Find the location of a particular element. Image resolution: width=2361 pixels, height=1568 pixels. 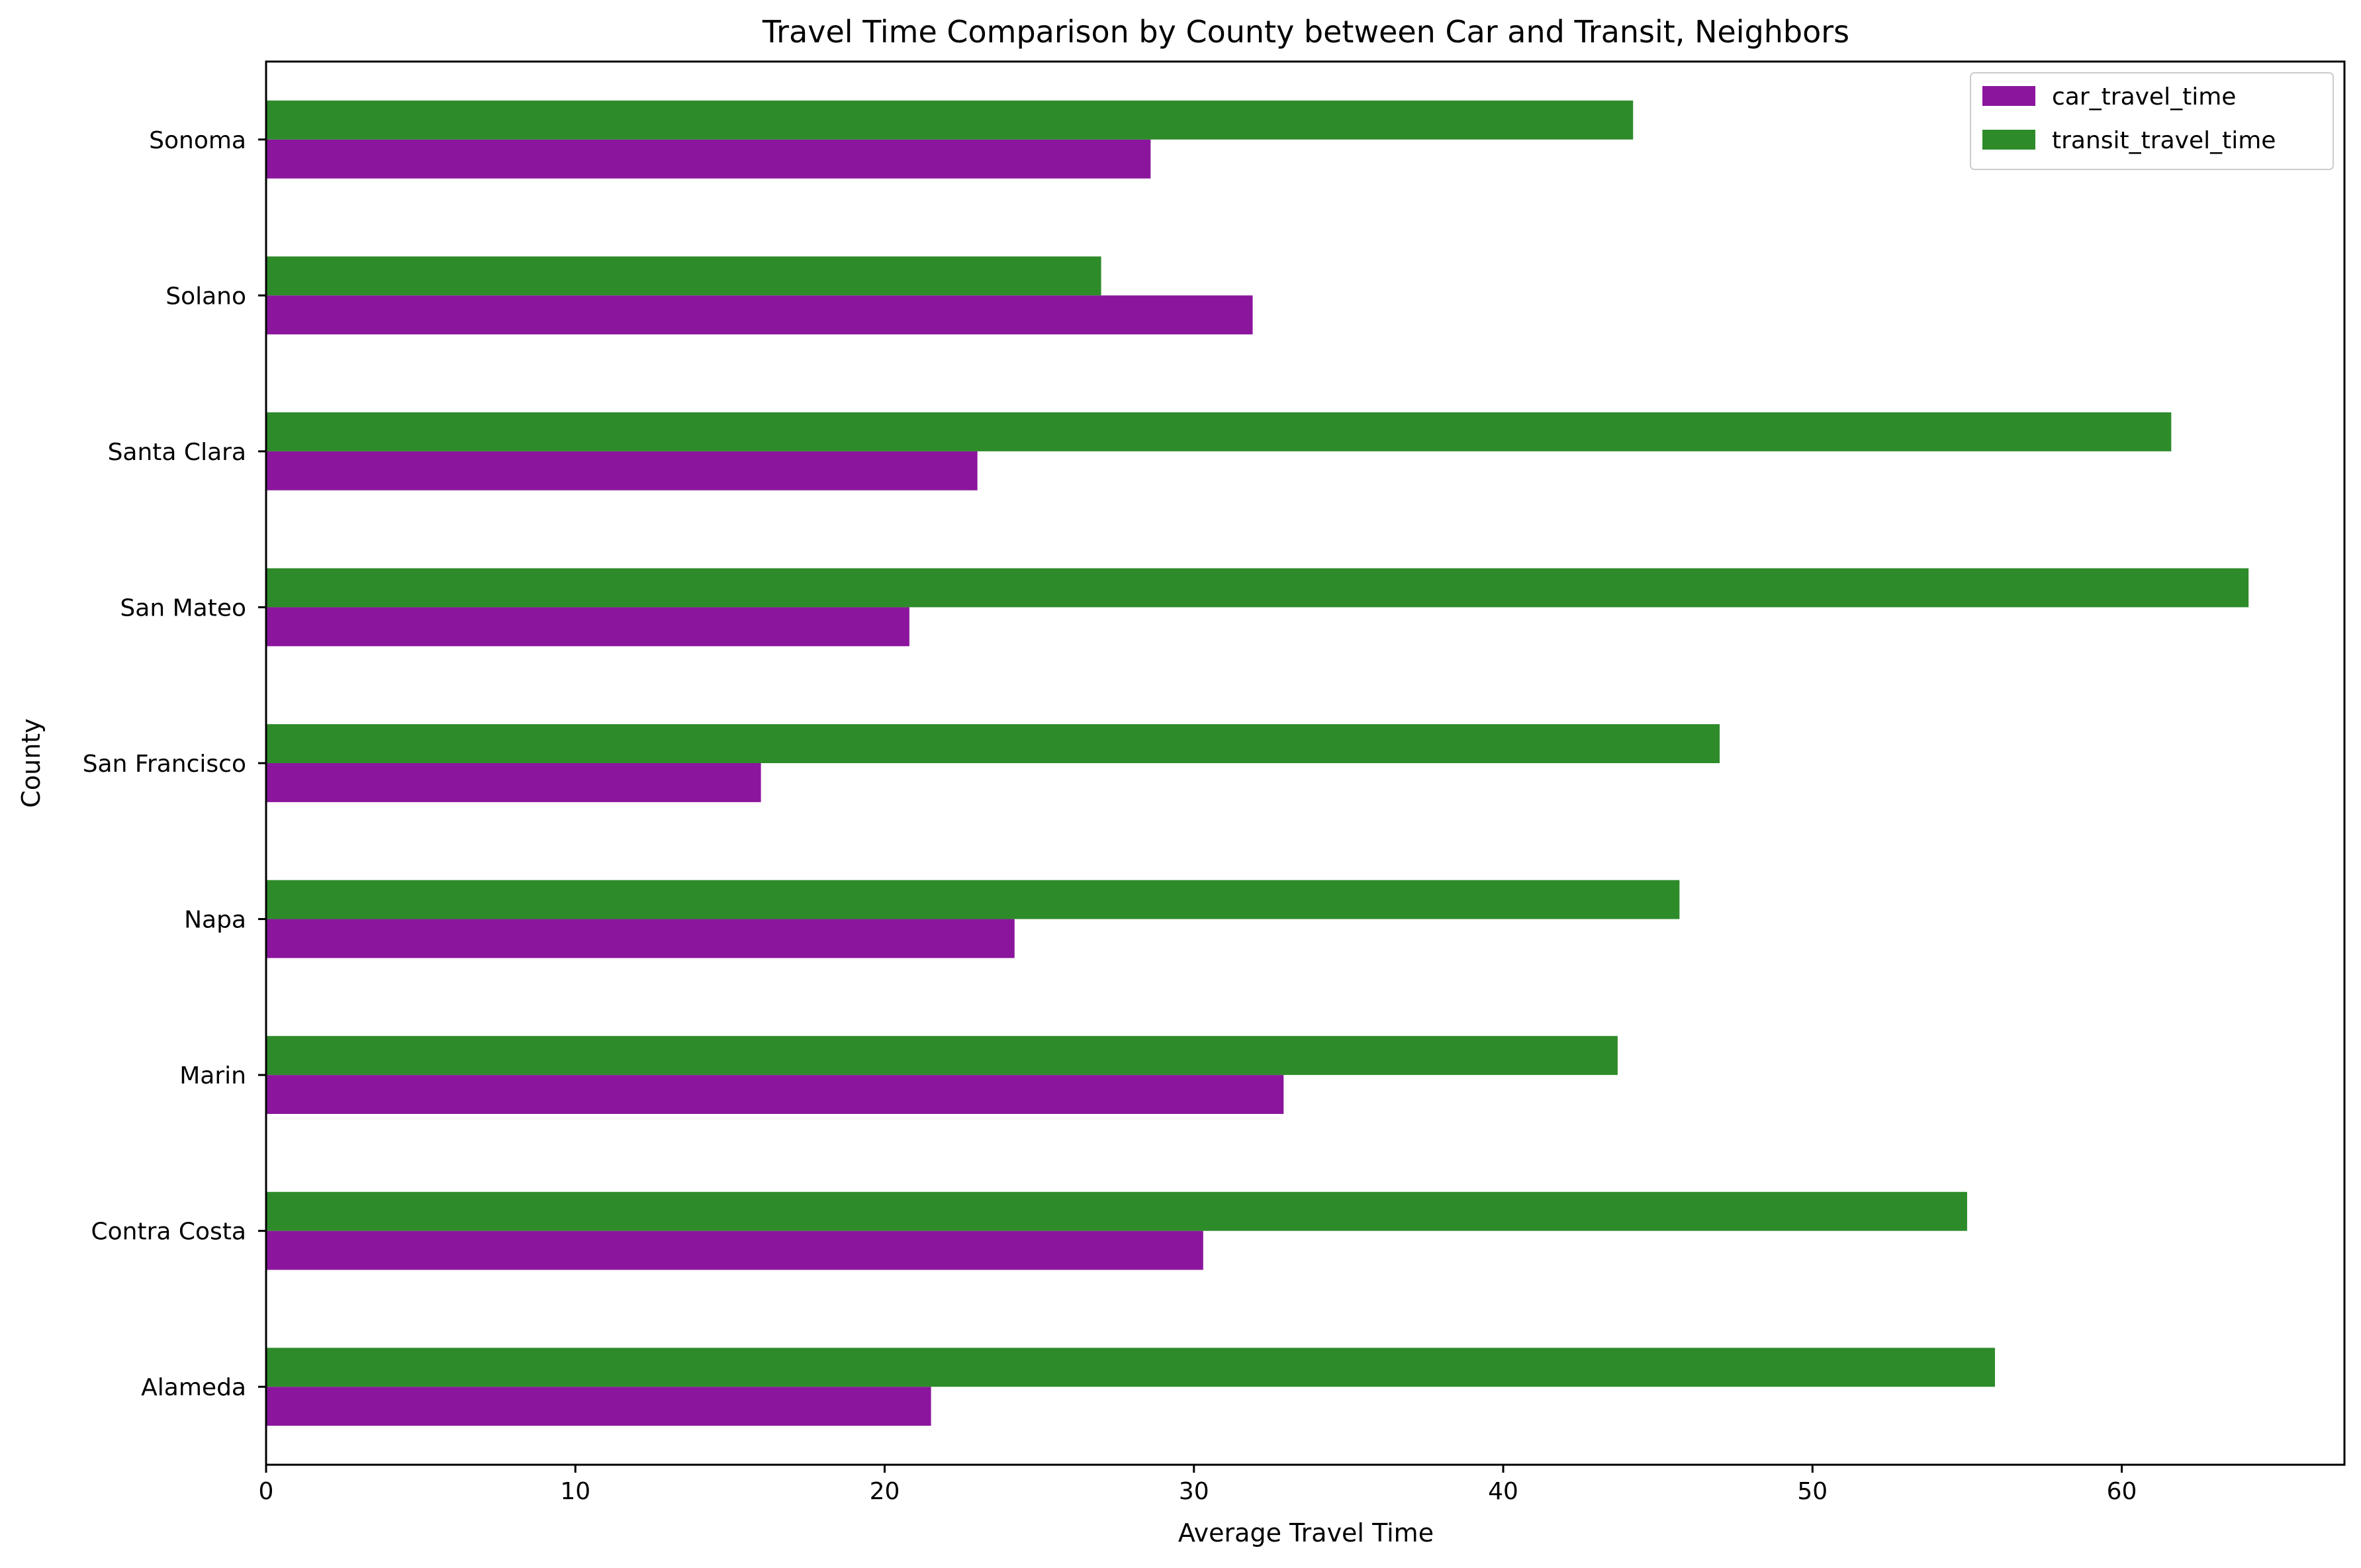

bar-car-travel-time-alameda is located at coordinates (598, 1406).